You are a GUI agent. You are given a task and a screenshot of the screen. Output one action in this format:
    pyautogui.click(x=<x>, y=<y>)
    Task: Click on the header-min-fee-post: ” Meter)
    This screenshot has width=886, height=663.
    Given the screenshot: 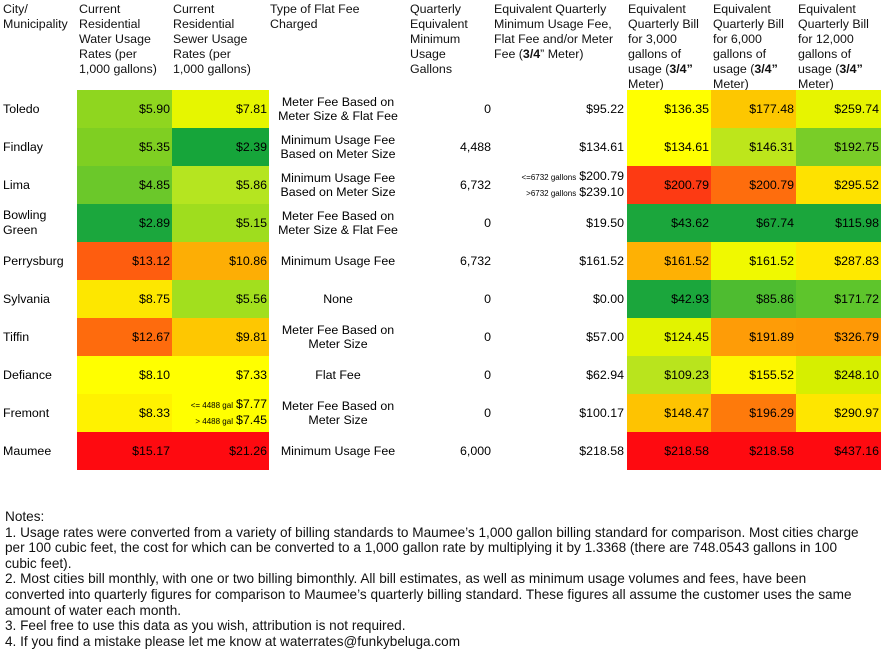 What is the action you would take?
    pyautogui.click(x=562, y=54)
    